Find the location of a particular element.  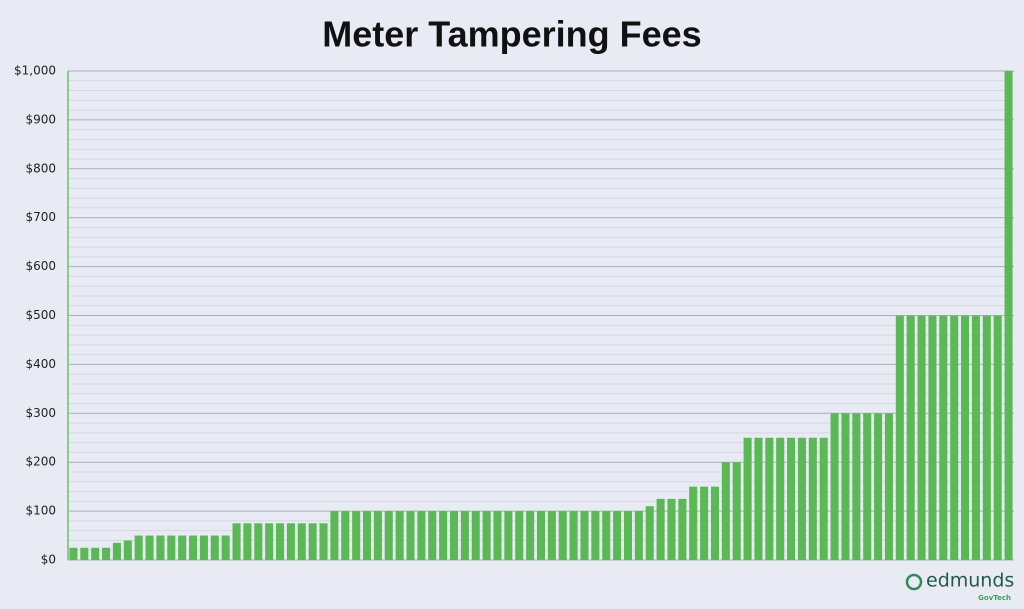

logo-text: edmunds is located at coordinates (970, 581).